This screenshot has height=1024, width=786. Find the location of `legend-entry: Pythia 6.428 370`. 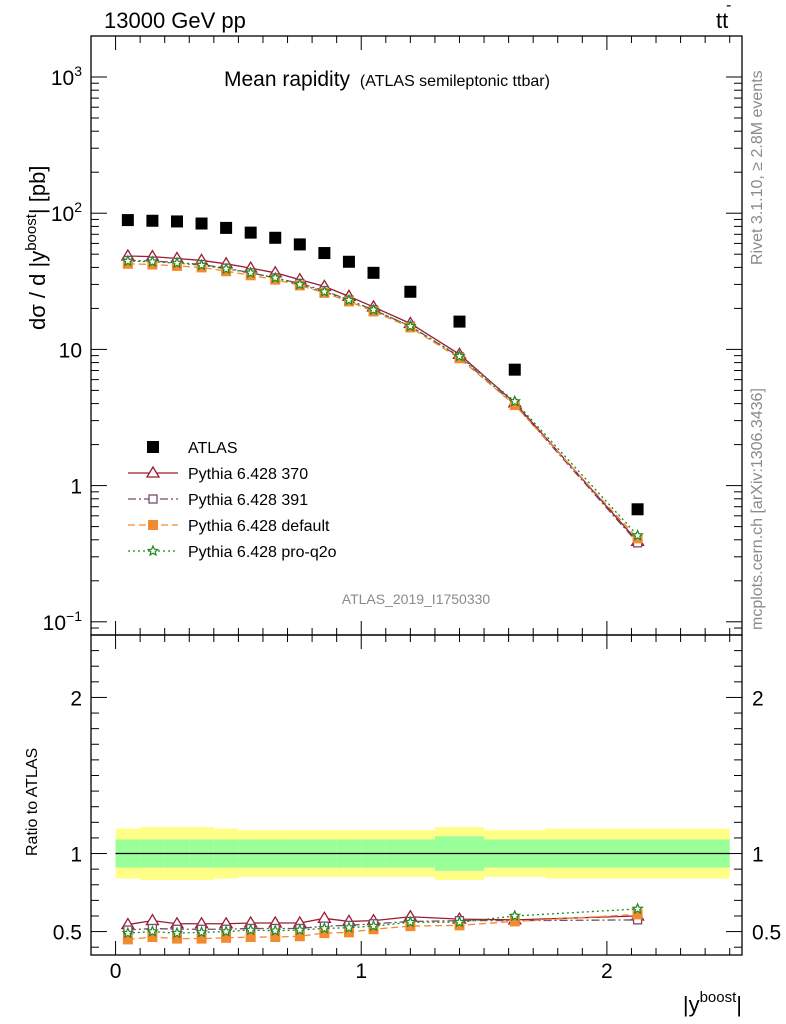

legend-entry: Pythia 6.428 370 is located at coordinates (218, 474).